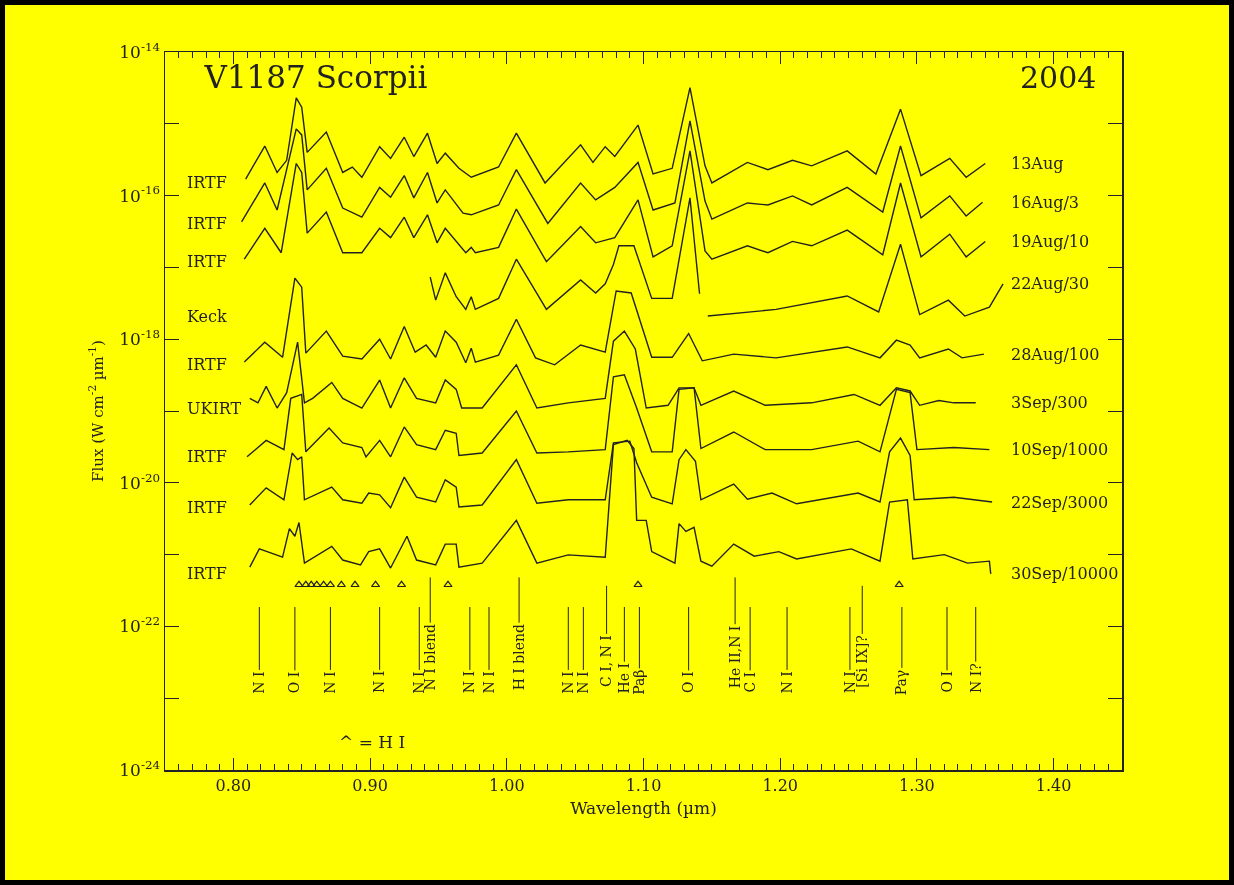 The width and height of the screenshot is (1234, 885). Describe the element at coordinates (214, 408) in the screenshot. I see `annotation: UKIRT` at that location.